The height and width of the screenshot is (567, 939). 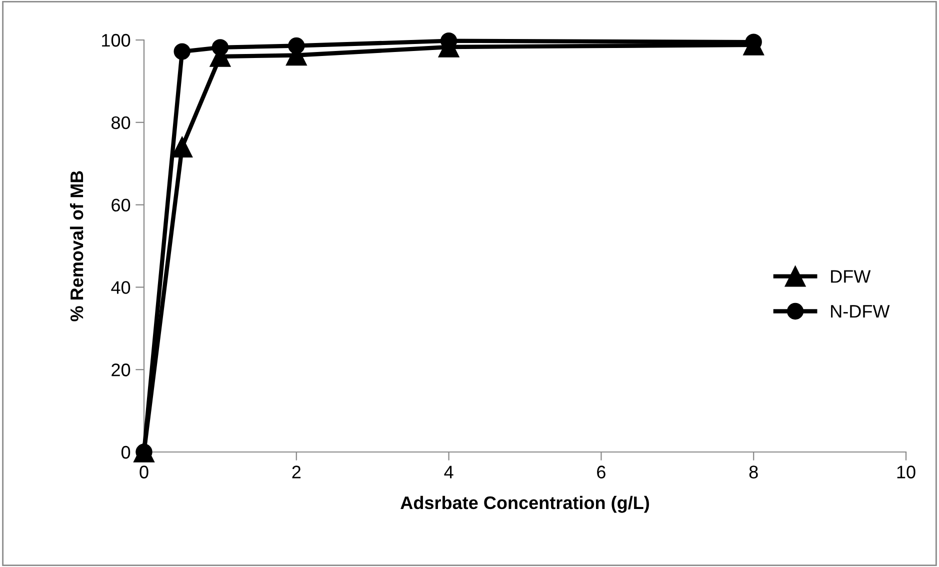 What do you see at coordinates (524, 504) in the screenshot?
I see `x-axis-title: Adsrbate Concentration (g/L)` at bounding box center [524, 504].